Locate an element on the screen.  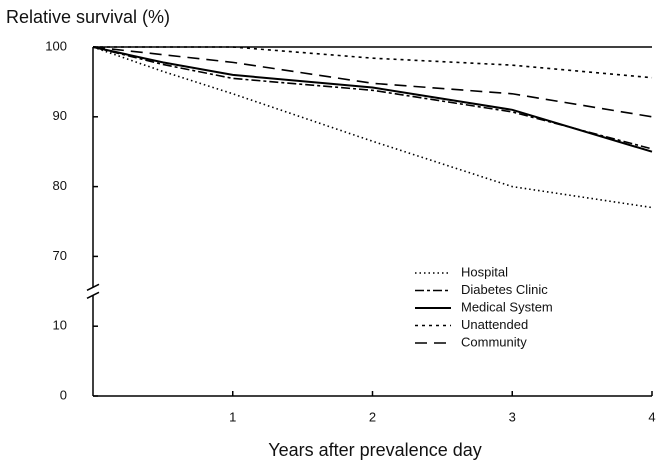
x-tick-label: 4 is located at coordinates (651, 416).